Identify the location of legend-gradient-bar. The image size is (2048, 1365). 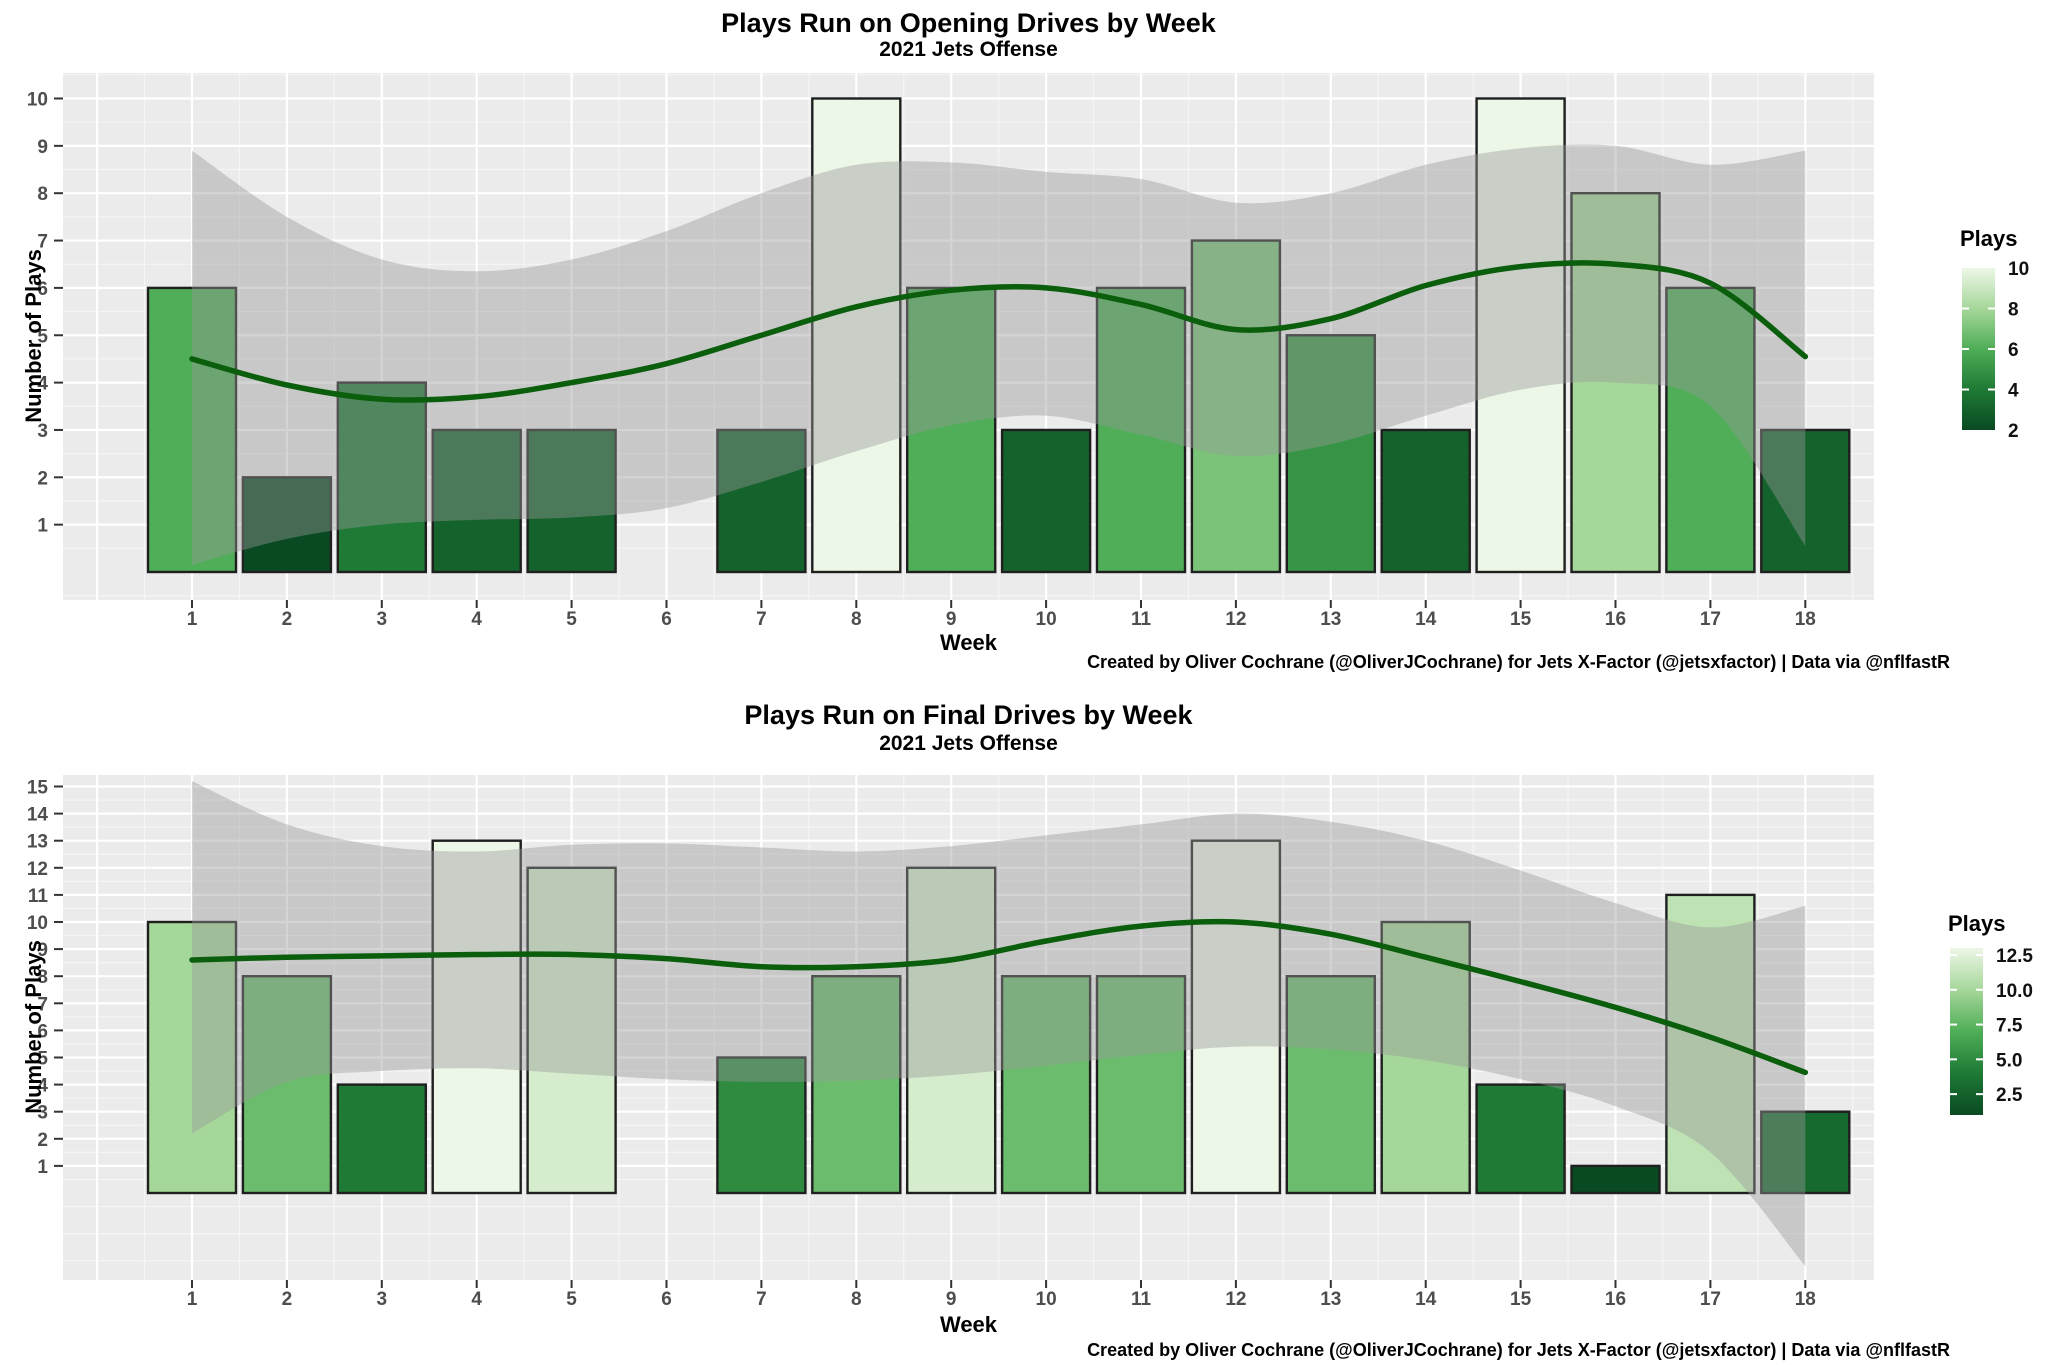
(1966, 1031).